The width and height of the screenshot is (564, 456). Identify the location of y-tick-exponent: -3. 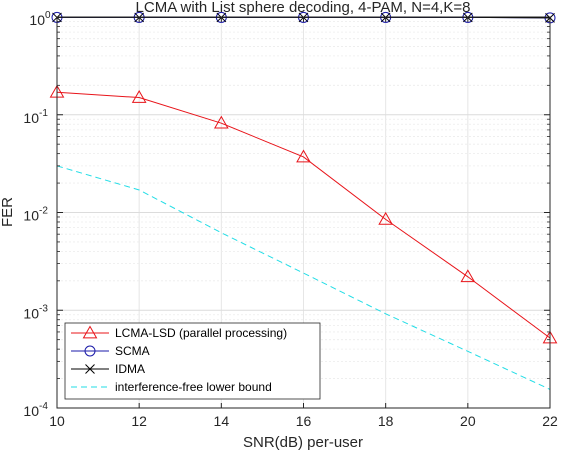
(43, 308).